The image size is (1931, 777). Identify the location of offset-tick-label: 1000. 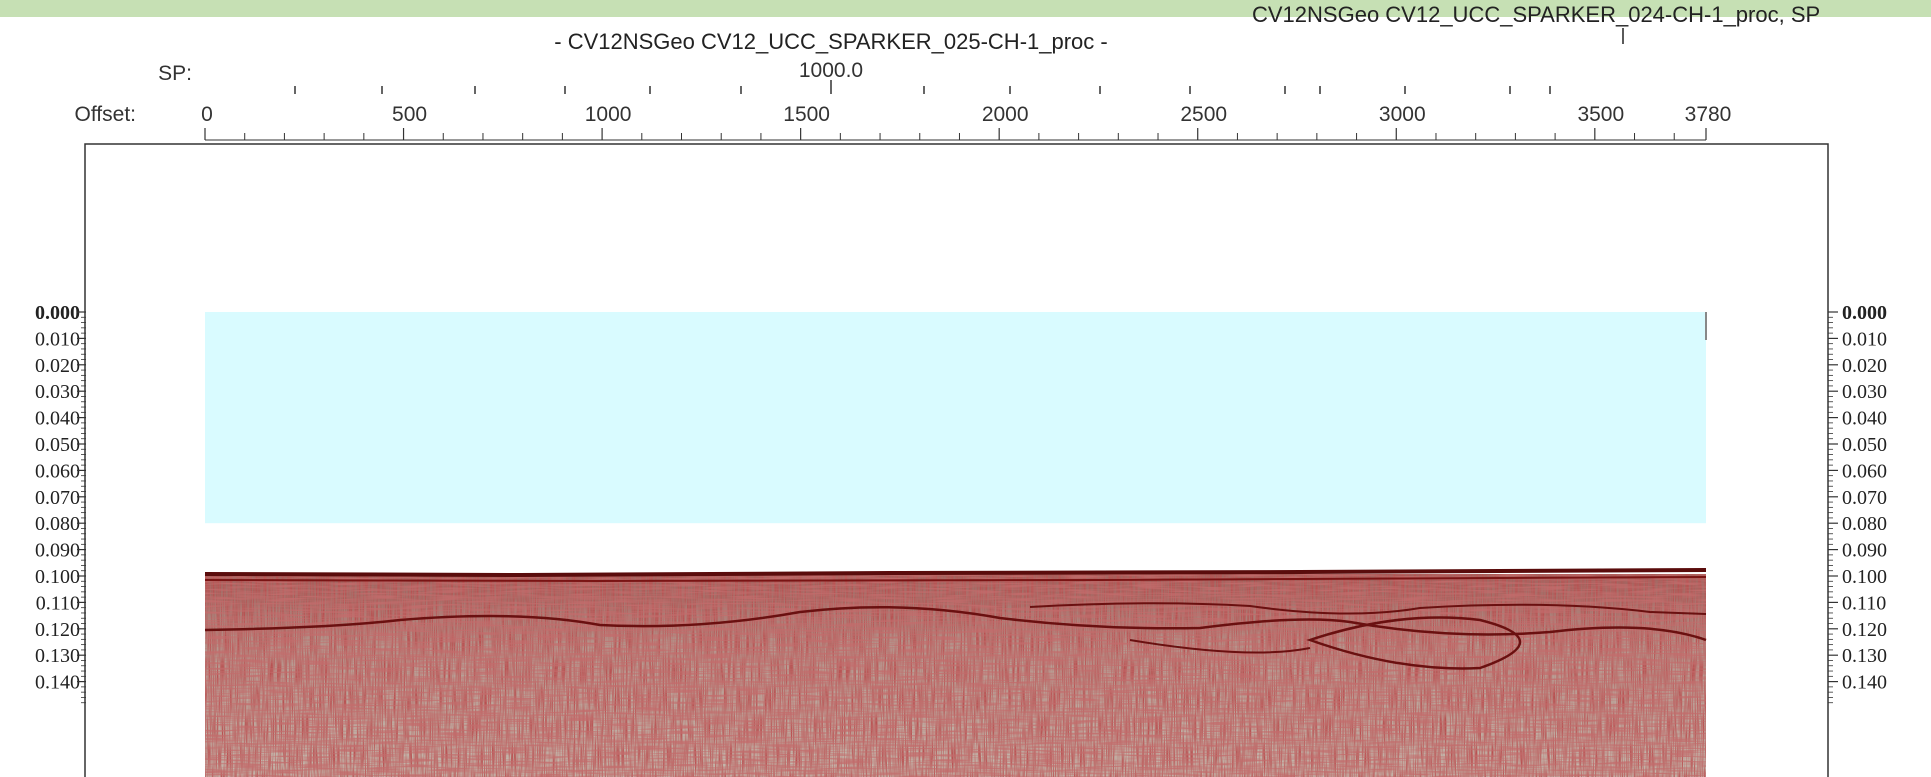
(608, 114).